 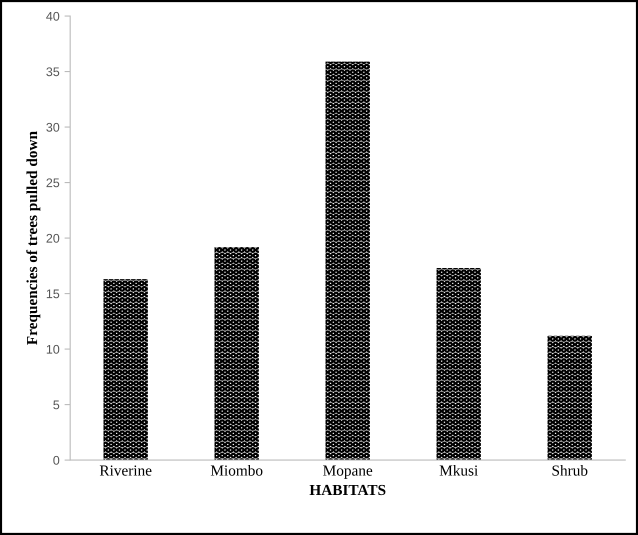 What do you see at coordinates (126, 470) in the screenshot?
I see `x-tick-label: Riverine` at bounding box center [126, 470].